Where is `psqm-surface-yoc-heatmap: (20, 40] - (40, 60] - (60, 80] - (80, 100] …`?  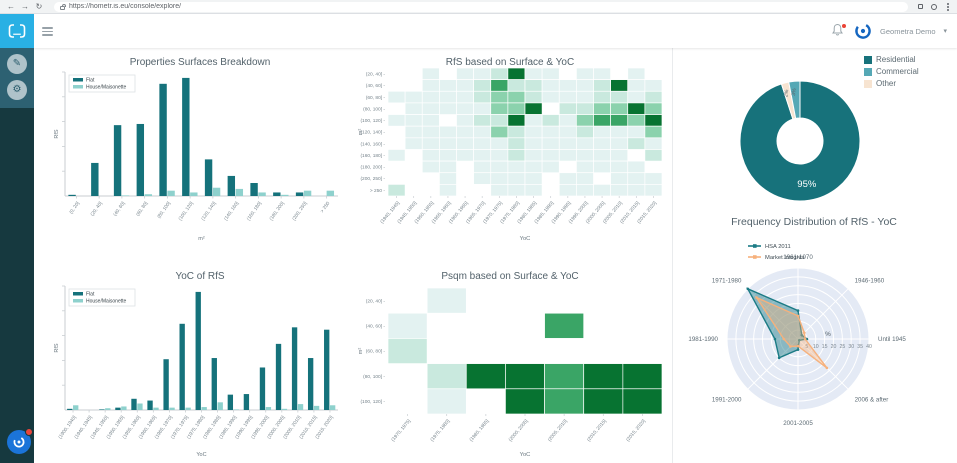
psqm-surface-yoc-heatmap: (20, 40] - (40, 60] - (60, 80] - (80, 100] … is located at coordinates (510, 371).